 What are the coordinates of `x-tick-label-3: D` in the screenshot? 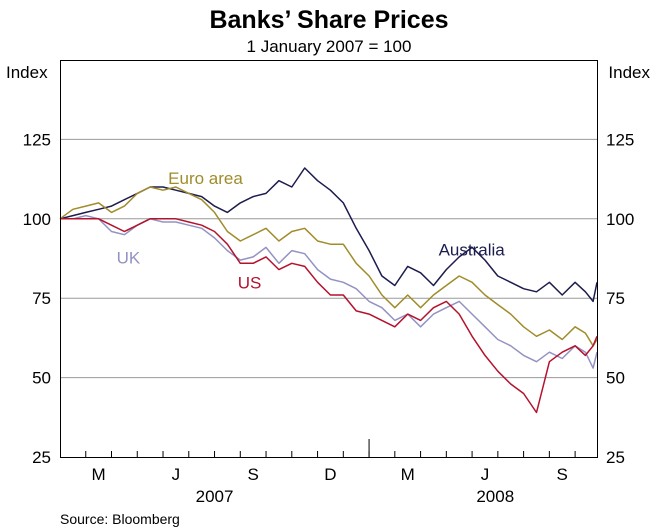 It's located at (330, 474).